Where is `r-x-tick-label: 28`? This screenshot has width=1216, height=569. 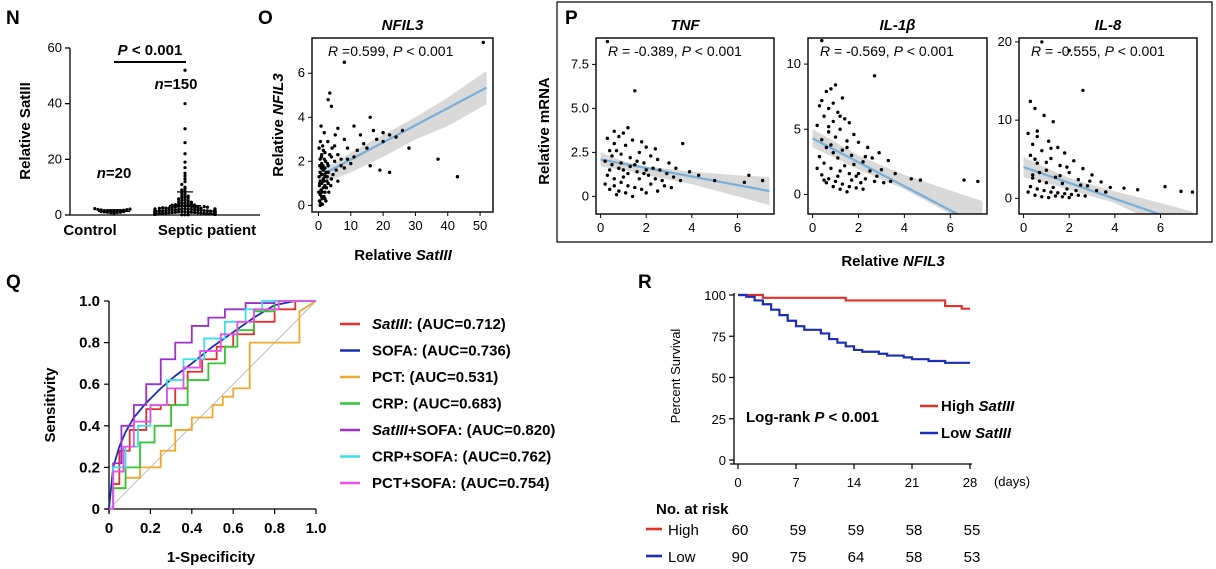
r-x-tick-label: 28 is located at coordinates (970, 482).